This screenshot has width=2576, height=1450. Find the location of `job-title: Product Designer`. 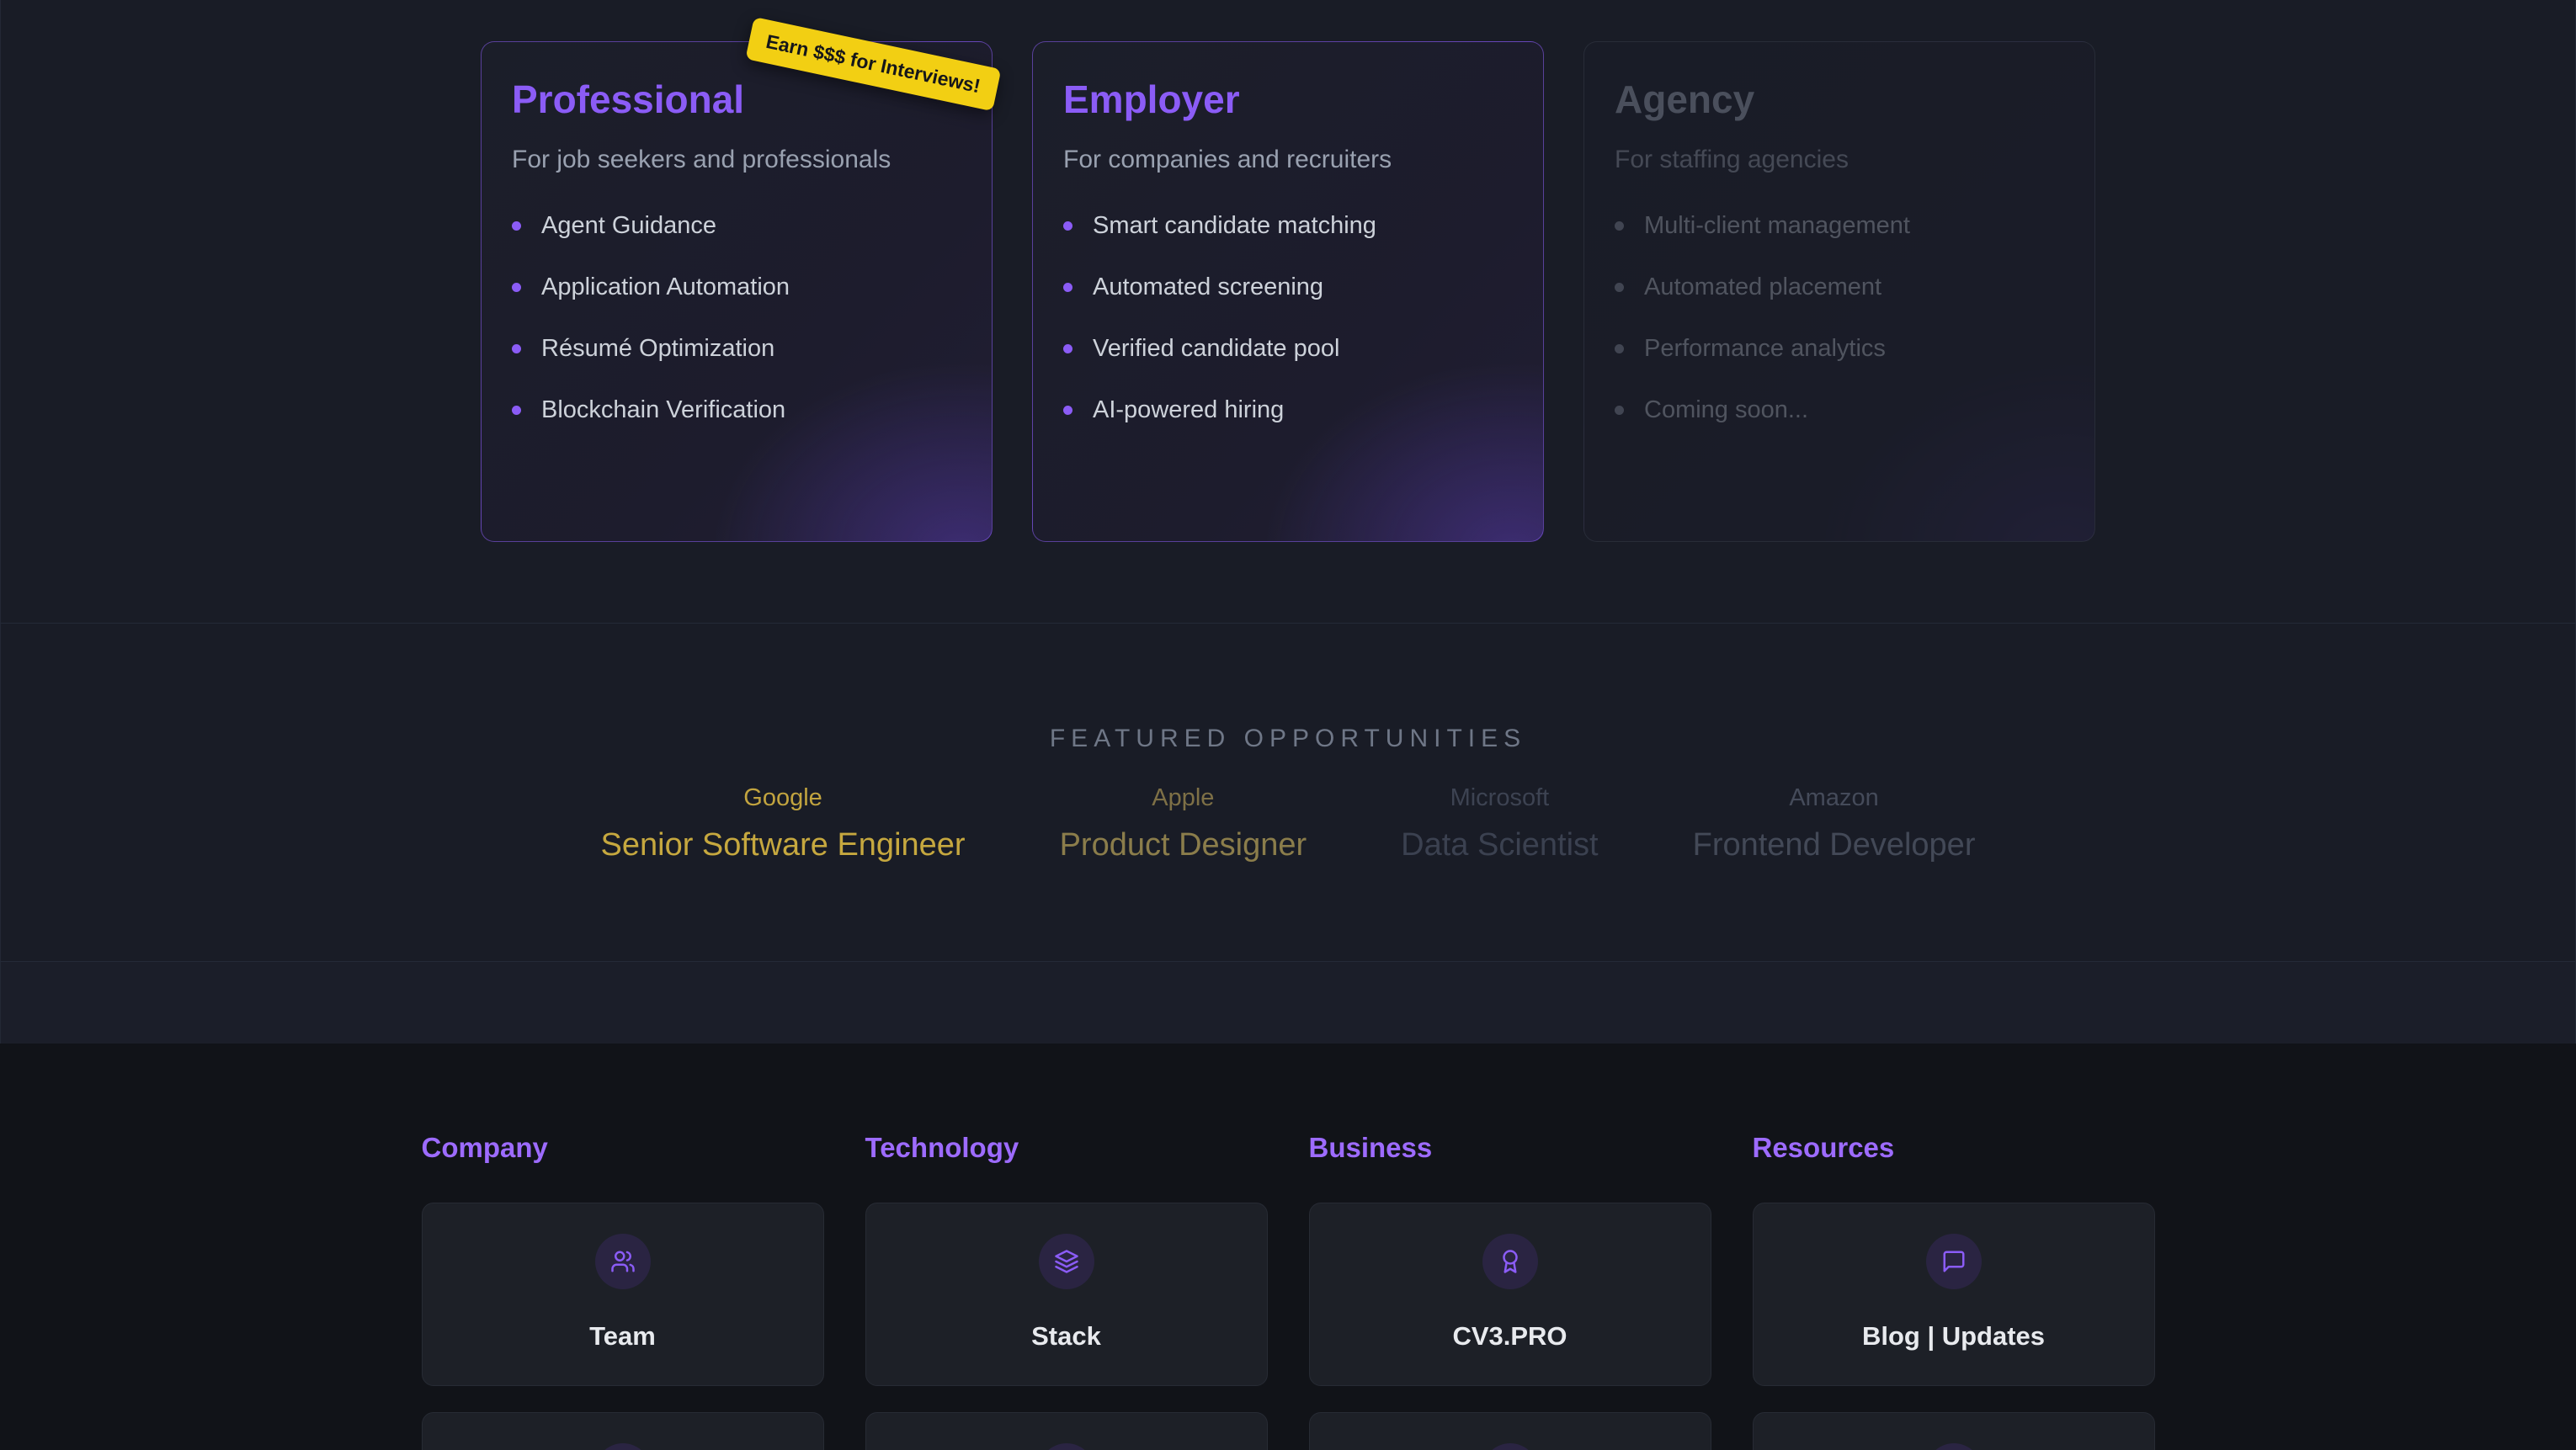

job-title: Product Designer is located at coordinates (1183, 844).